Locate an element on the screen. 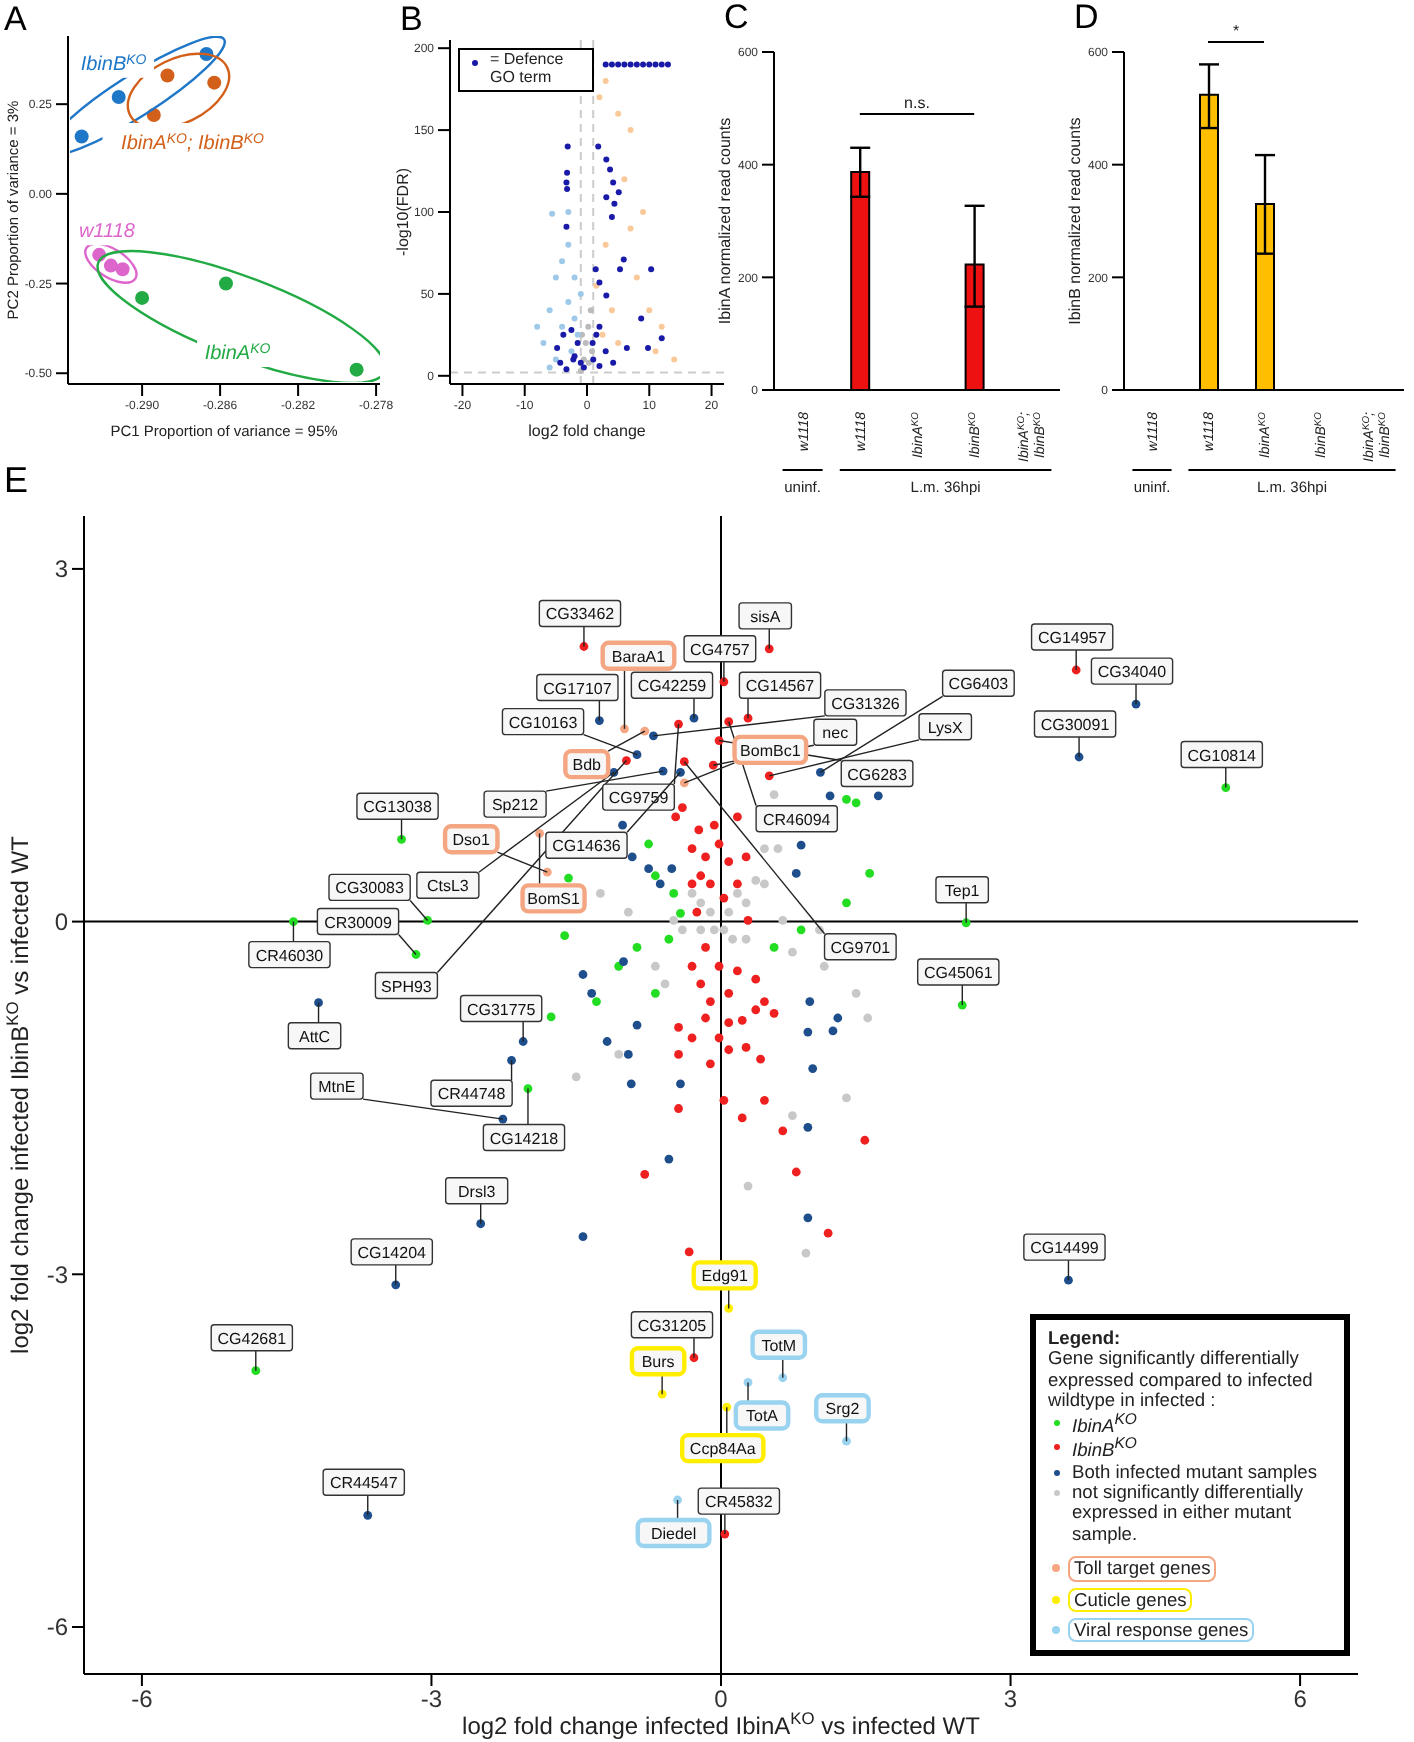 The width and height of the screenshot is (1414, 1742). data-label: CG14957 is located at coordinates (1072, 638).